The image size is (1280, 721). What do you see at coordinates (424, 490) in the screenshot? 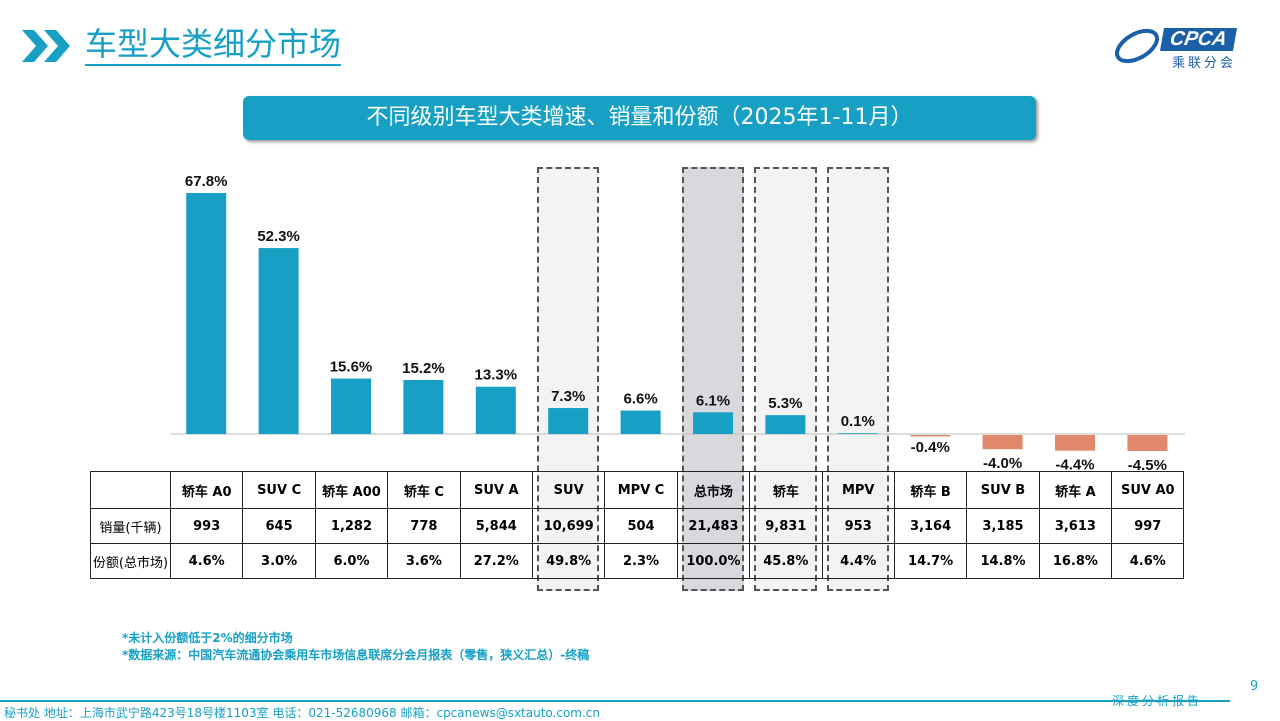
I see `column-header: 轿车 C` at bounding box center [424, 490].